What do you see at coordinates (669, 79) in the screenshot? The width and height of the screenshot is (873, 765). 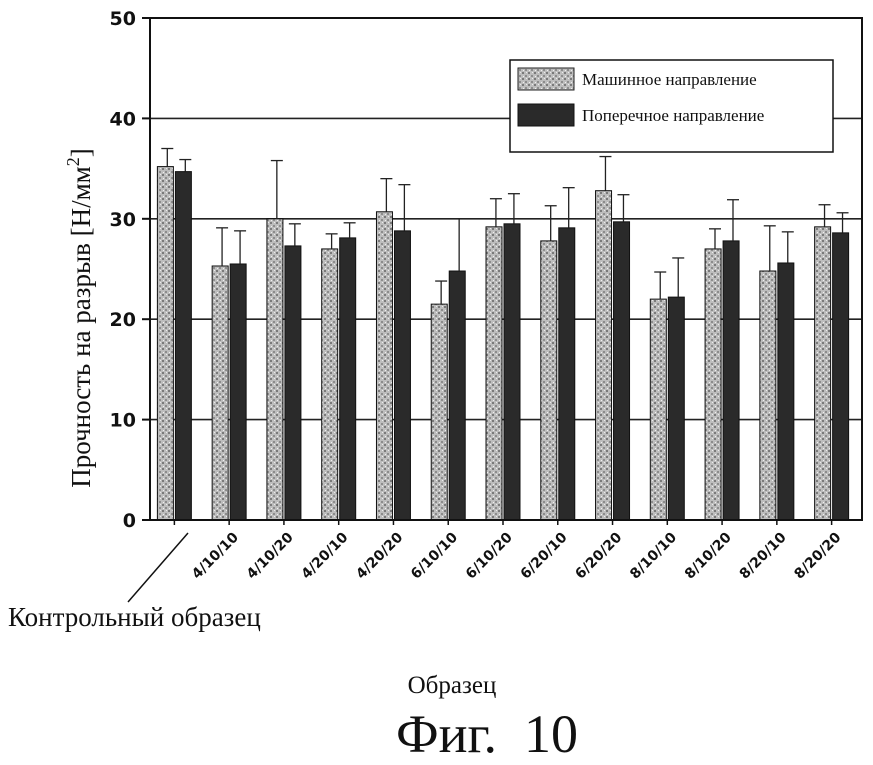 I see `legend-label-machine: Машинное направление` at bounding box center [669, 79].